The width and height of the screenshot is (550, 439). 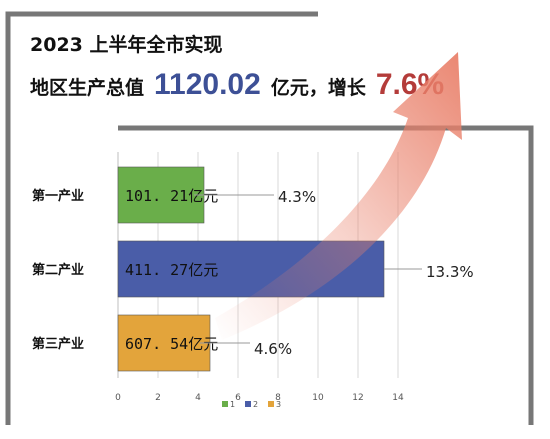 I want to click on legend-label: 2, so click(x=255, y=404).